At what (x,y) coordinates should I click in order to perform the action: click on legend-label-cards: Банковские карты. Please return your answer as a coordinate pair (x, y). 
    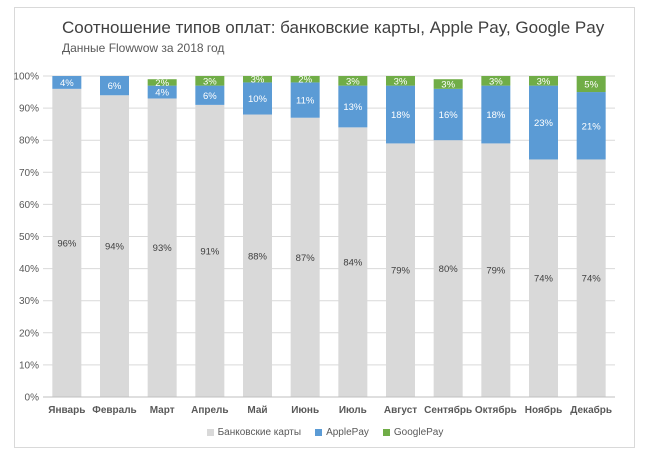
    Looking at the image, I should click on (259, 432).